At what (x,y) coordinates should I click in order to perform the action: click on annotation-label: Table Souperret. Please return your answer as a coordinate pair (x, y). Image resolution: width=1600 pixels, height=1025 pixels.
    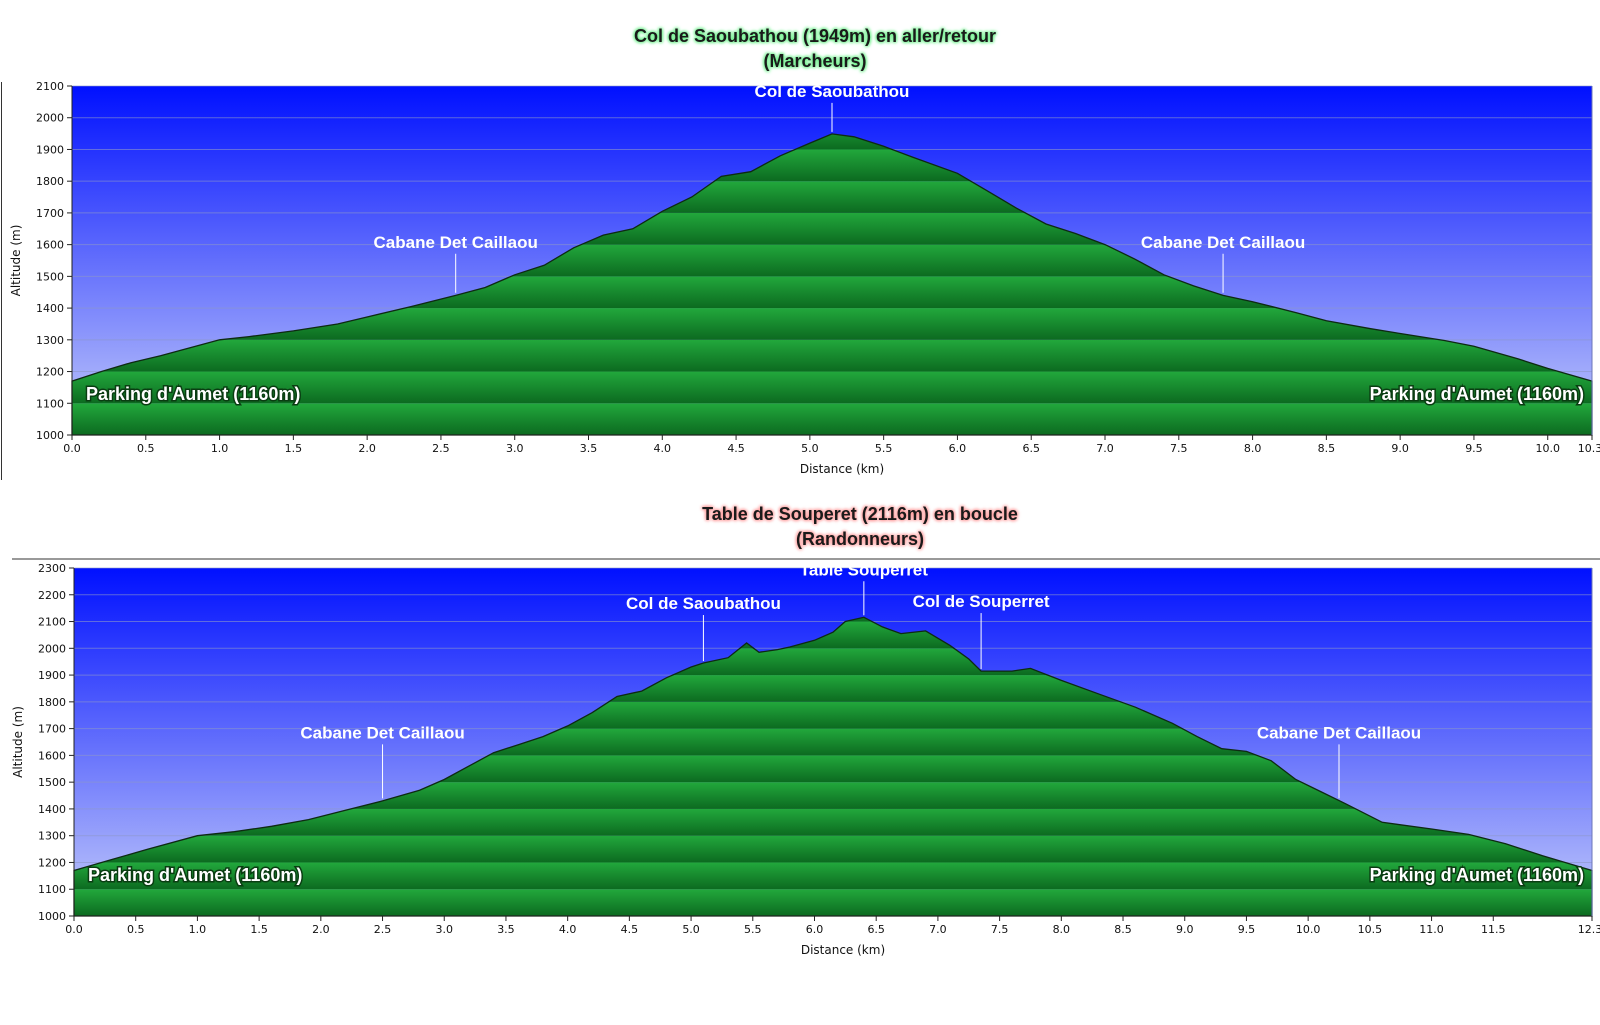
    Looking at the image, I should click on (864, 569).